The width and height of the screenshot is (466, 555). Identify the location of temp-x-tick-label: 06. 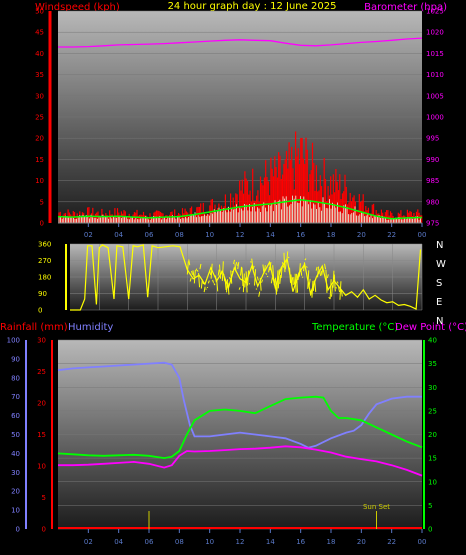
(149, 542).